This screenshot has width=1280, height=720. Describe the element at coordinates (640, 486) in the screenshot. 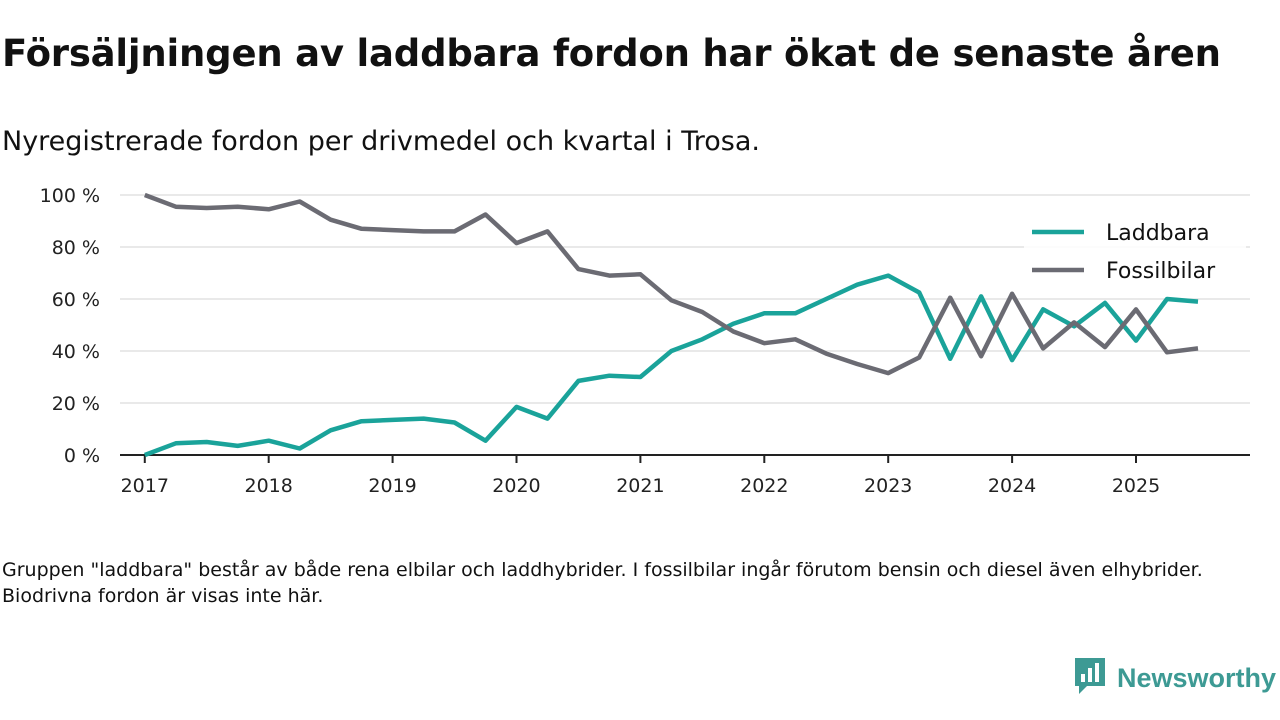

I see `x-tick-label: 2021` at that location.